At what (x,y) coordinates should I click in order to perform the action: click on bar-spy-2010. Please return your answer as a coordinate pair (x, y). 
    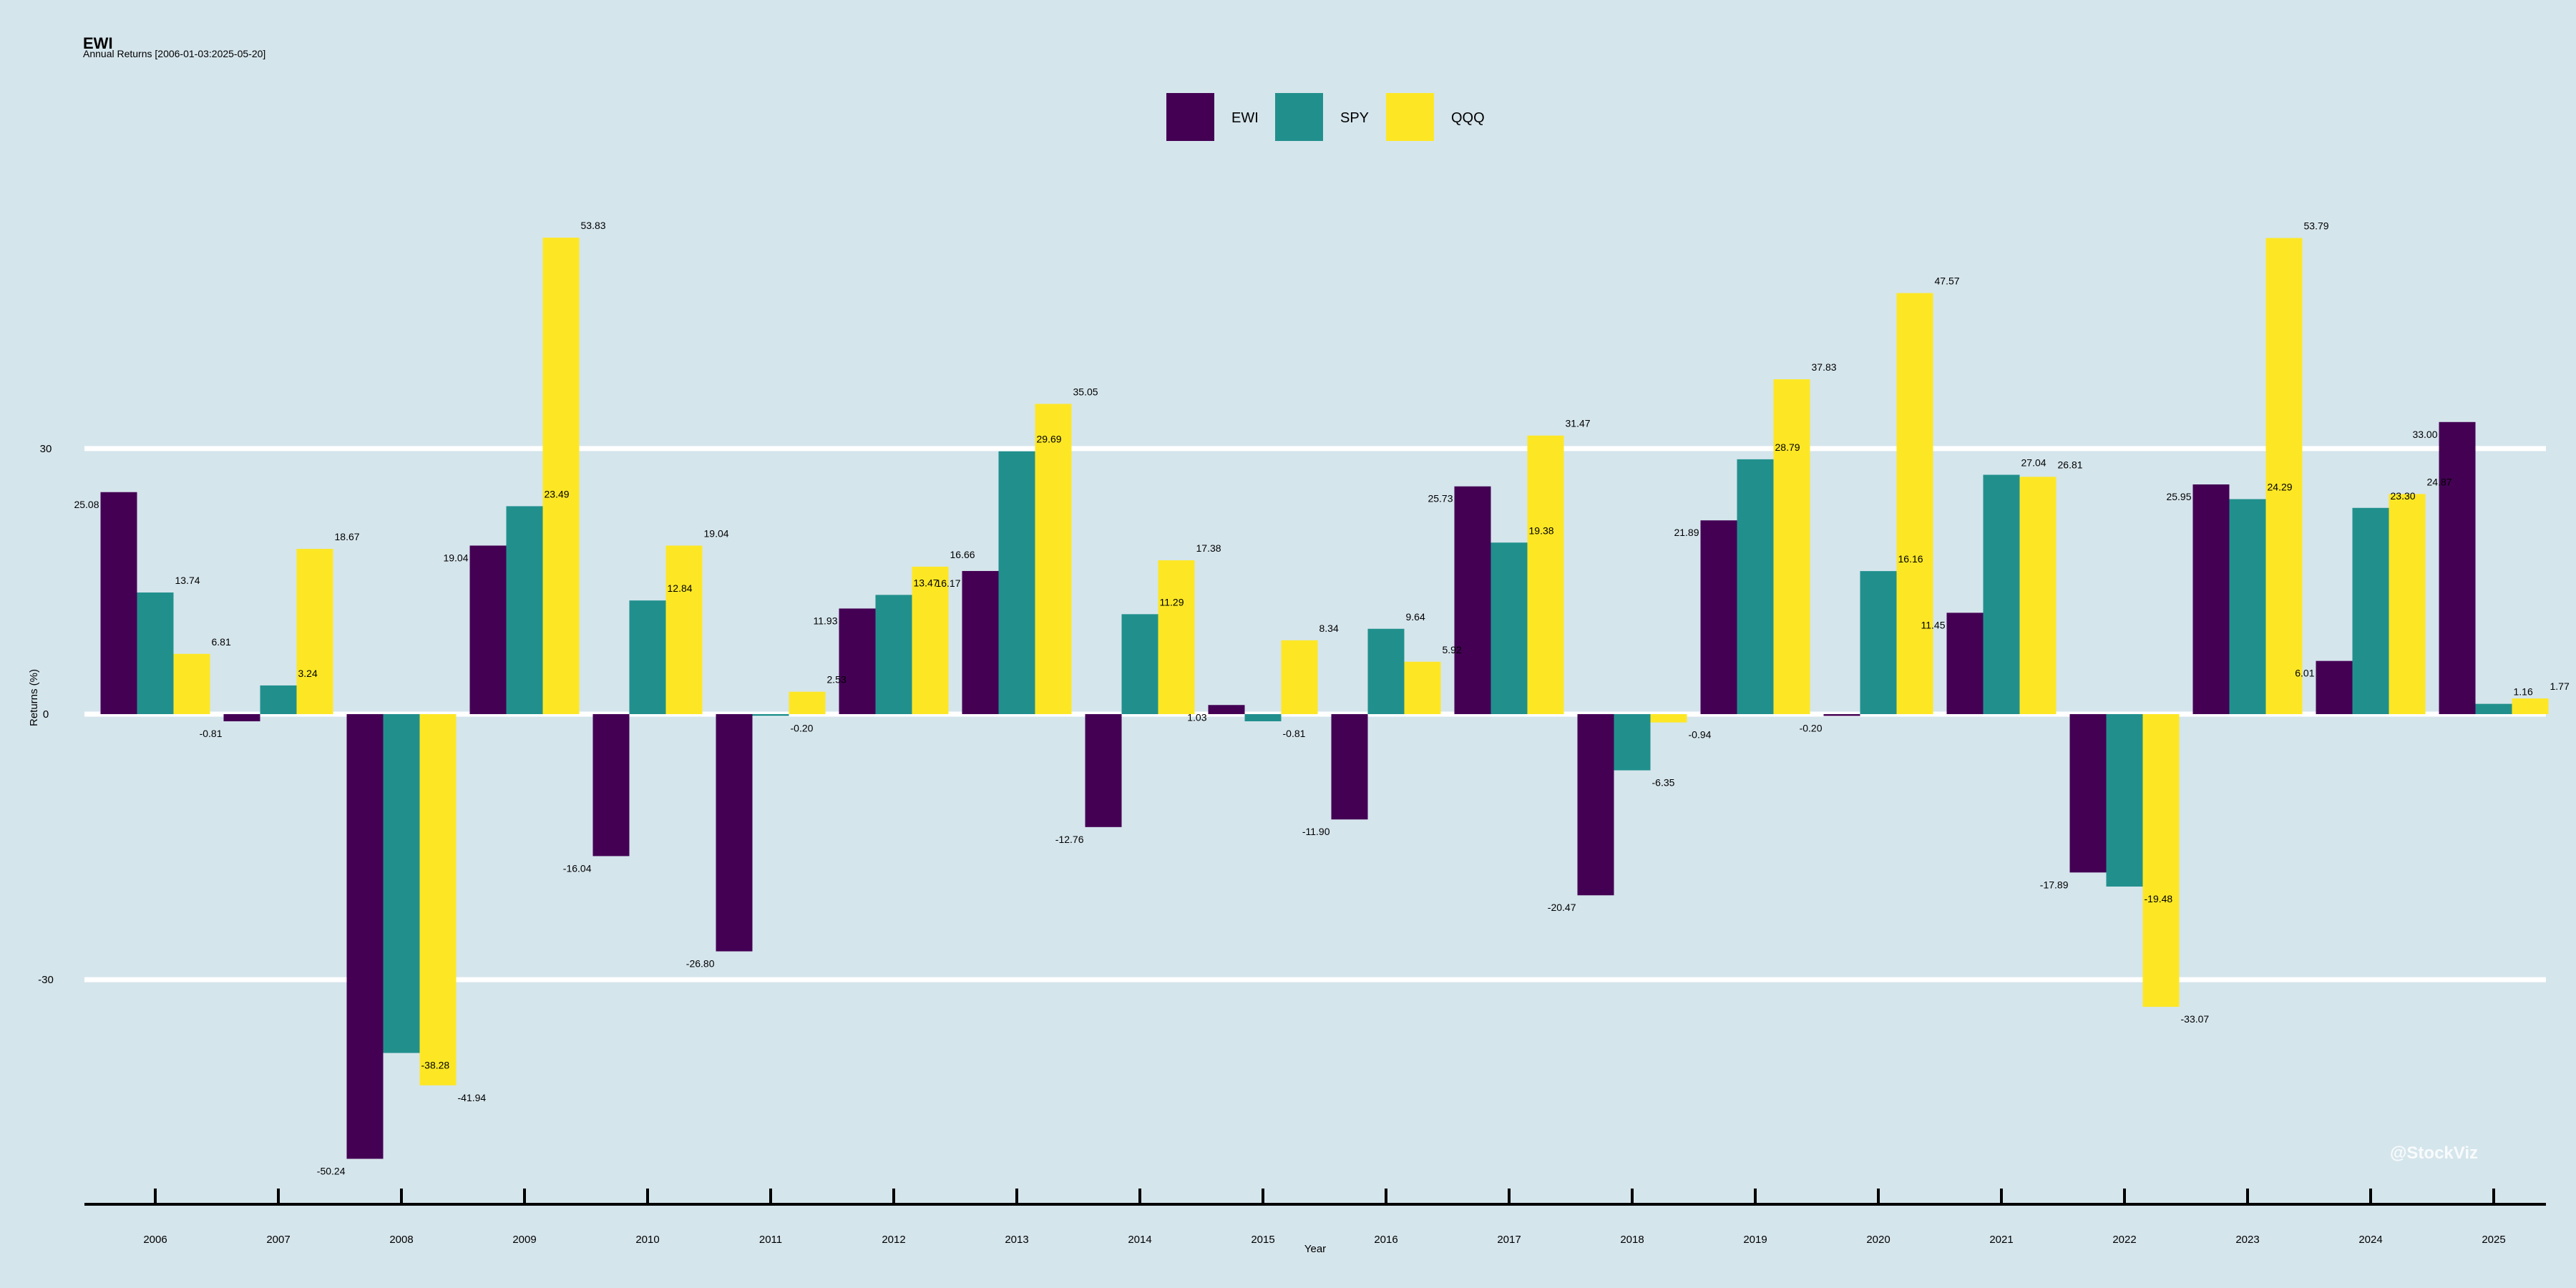
    Looking at the image, I should click on (647, 657).